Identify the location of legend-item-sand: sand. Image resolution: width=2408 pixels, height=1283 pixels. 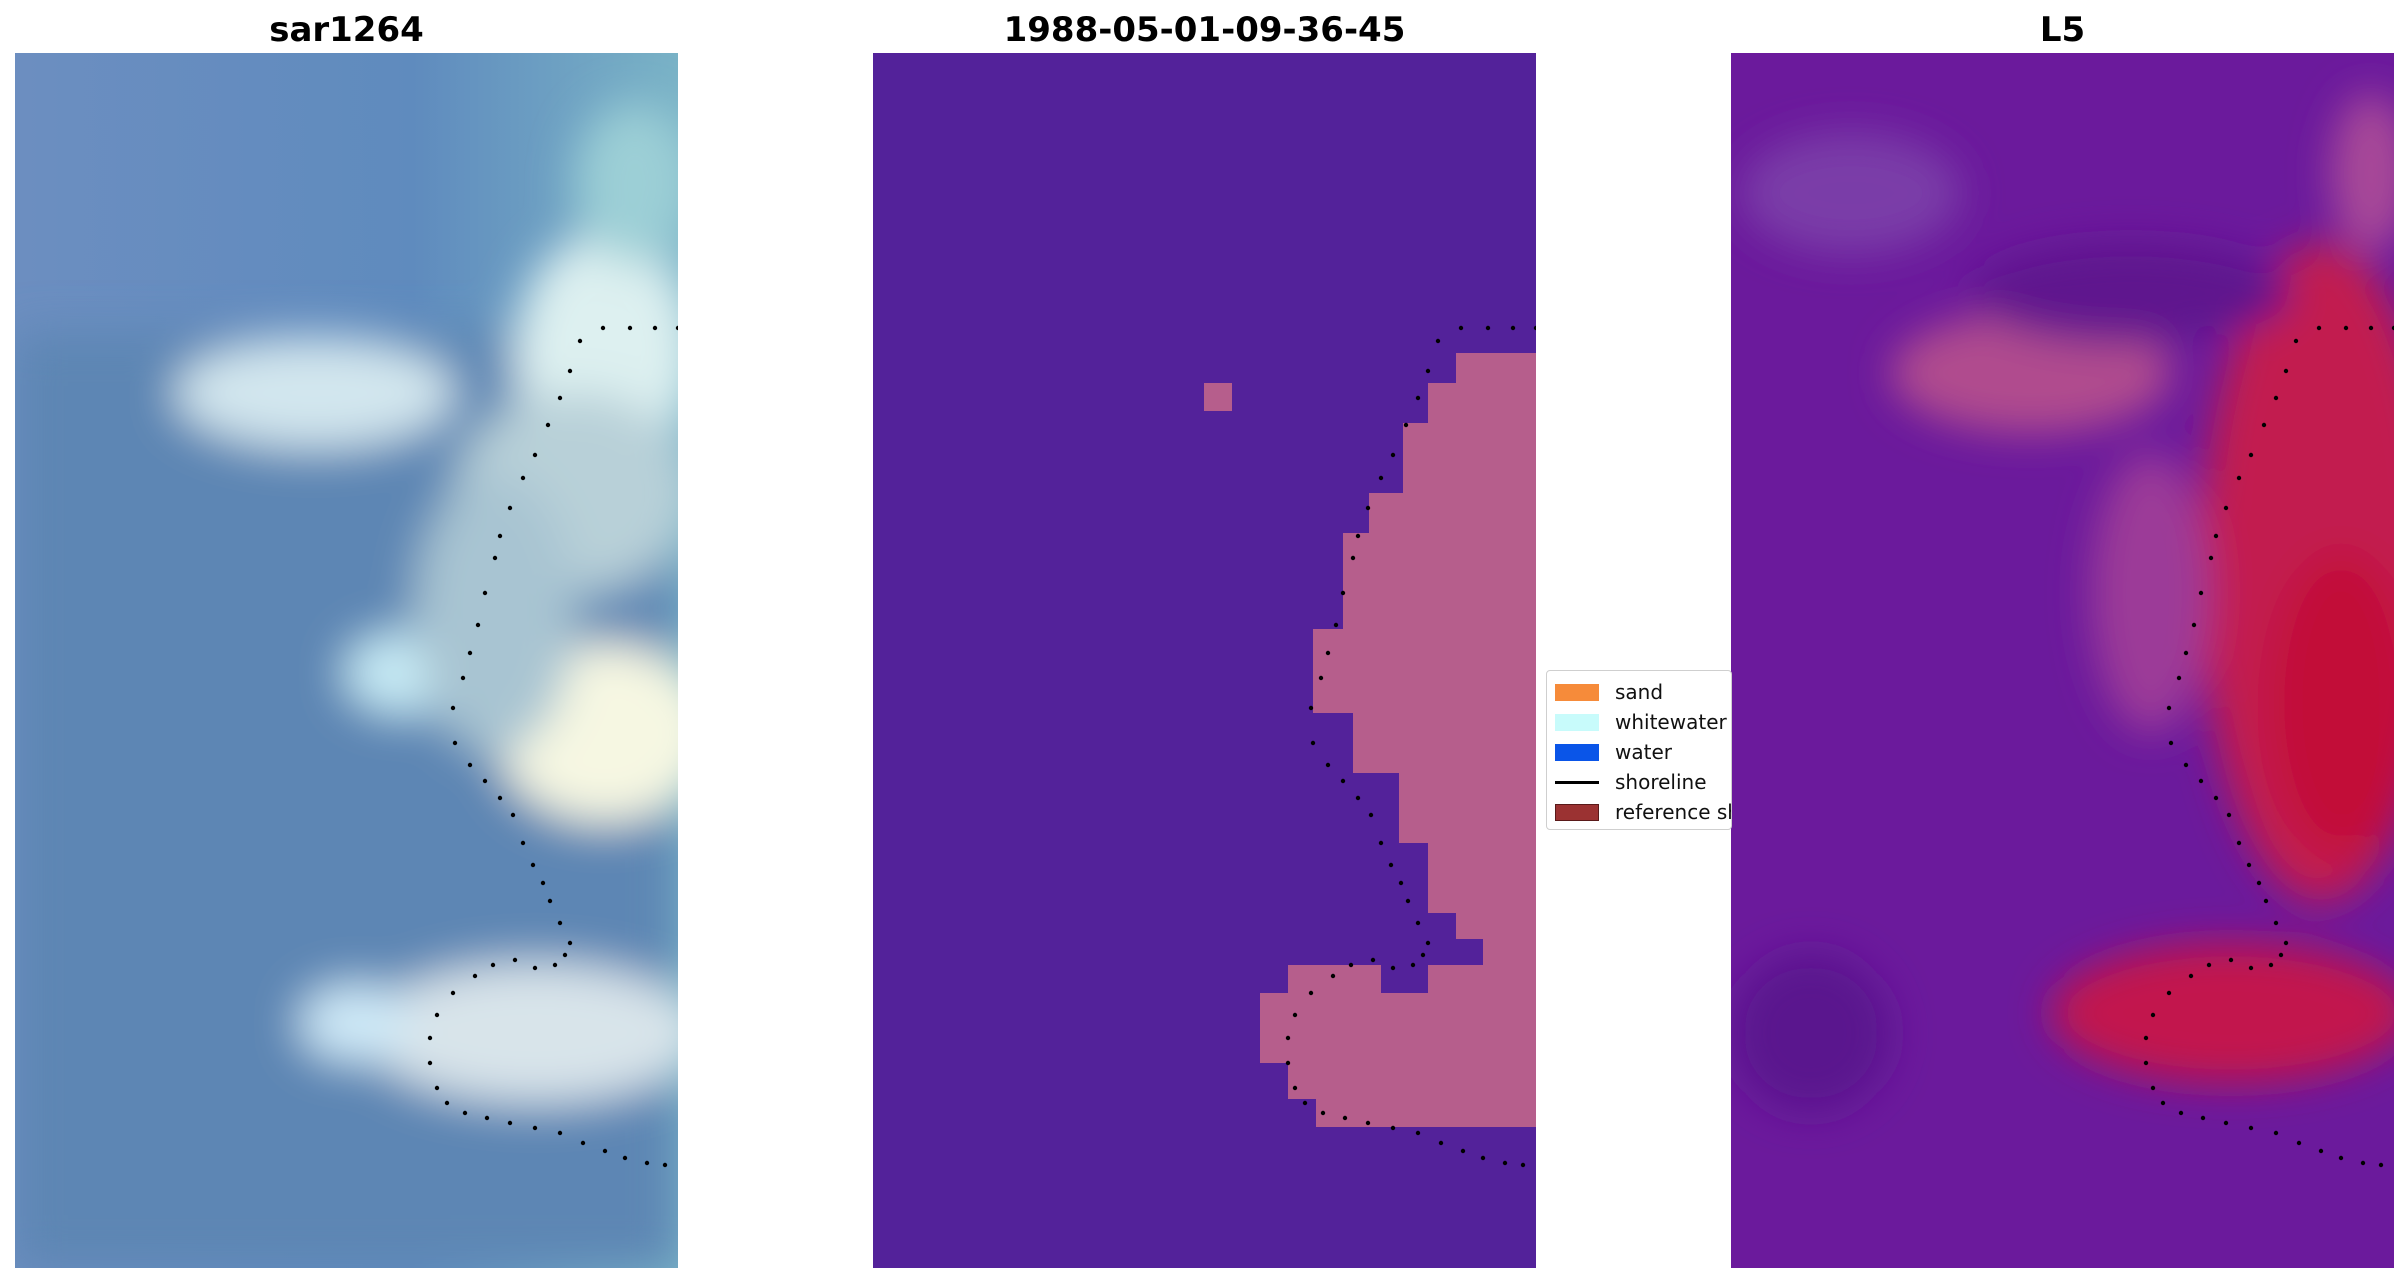
(1643, 692).